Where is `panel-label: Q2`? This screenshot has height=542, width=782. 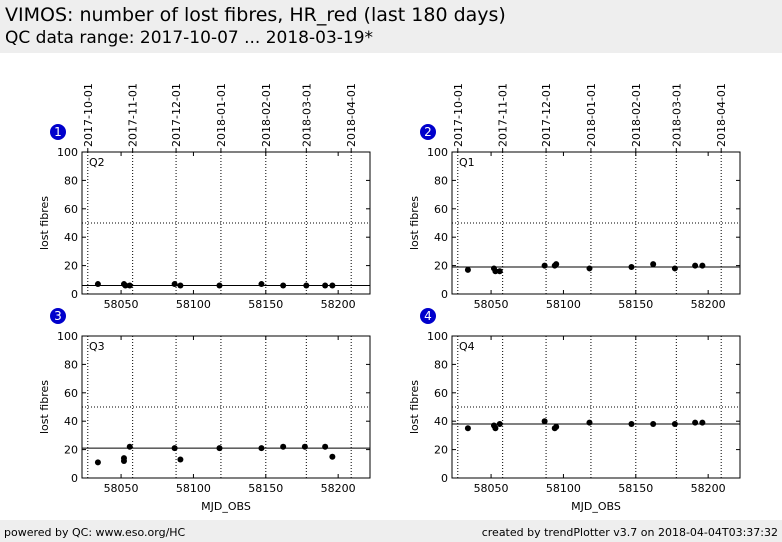
panel-label: Q2 is located at coordinates (97, 162).